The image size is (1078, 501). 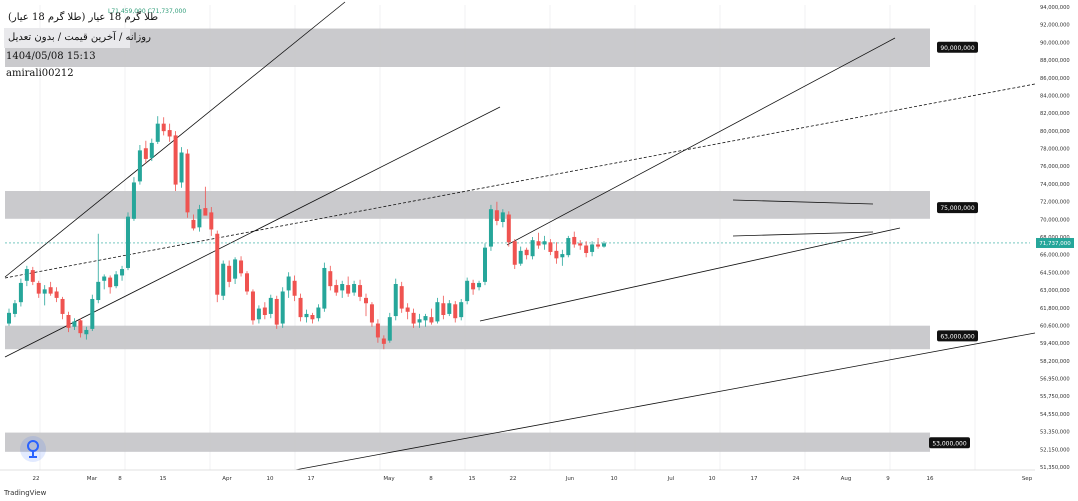 What do you see at coordinates (1055, 256) in the screenshot?
I see `y-tick-label: 66,000,000` at bounding box center [1055, 256].